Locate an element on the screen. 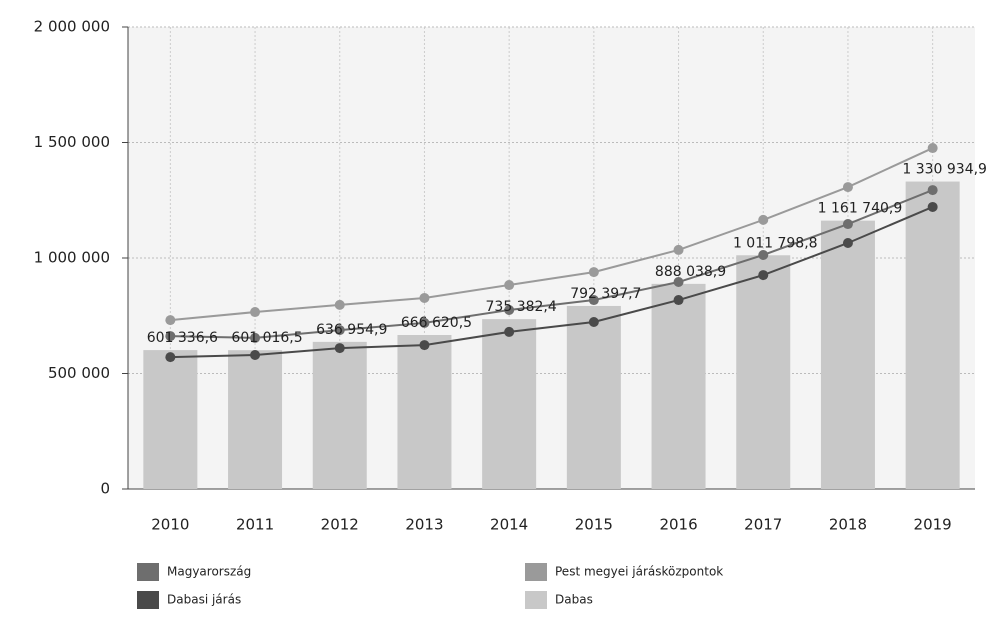 The image size is (992, 625). y-tick-label: 2 000 000 is located at coordinates (72, 27).